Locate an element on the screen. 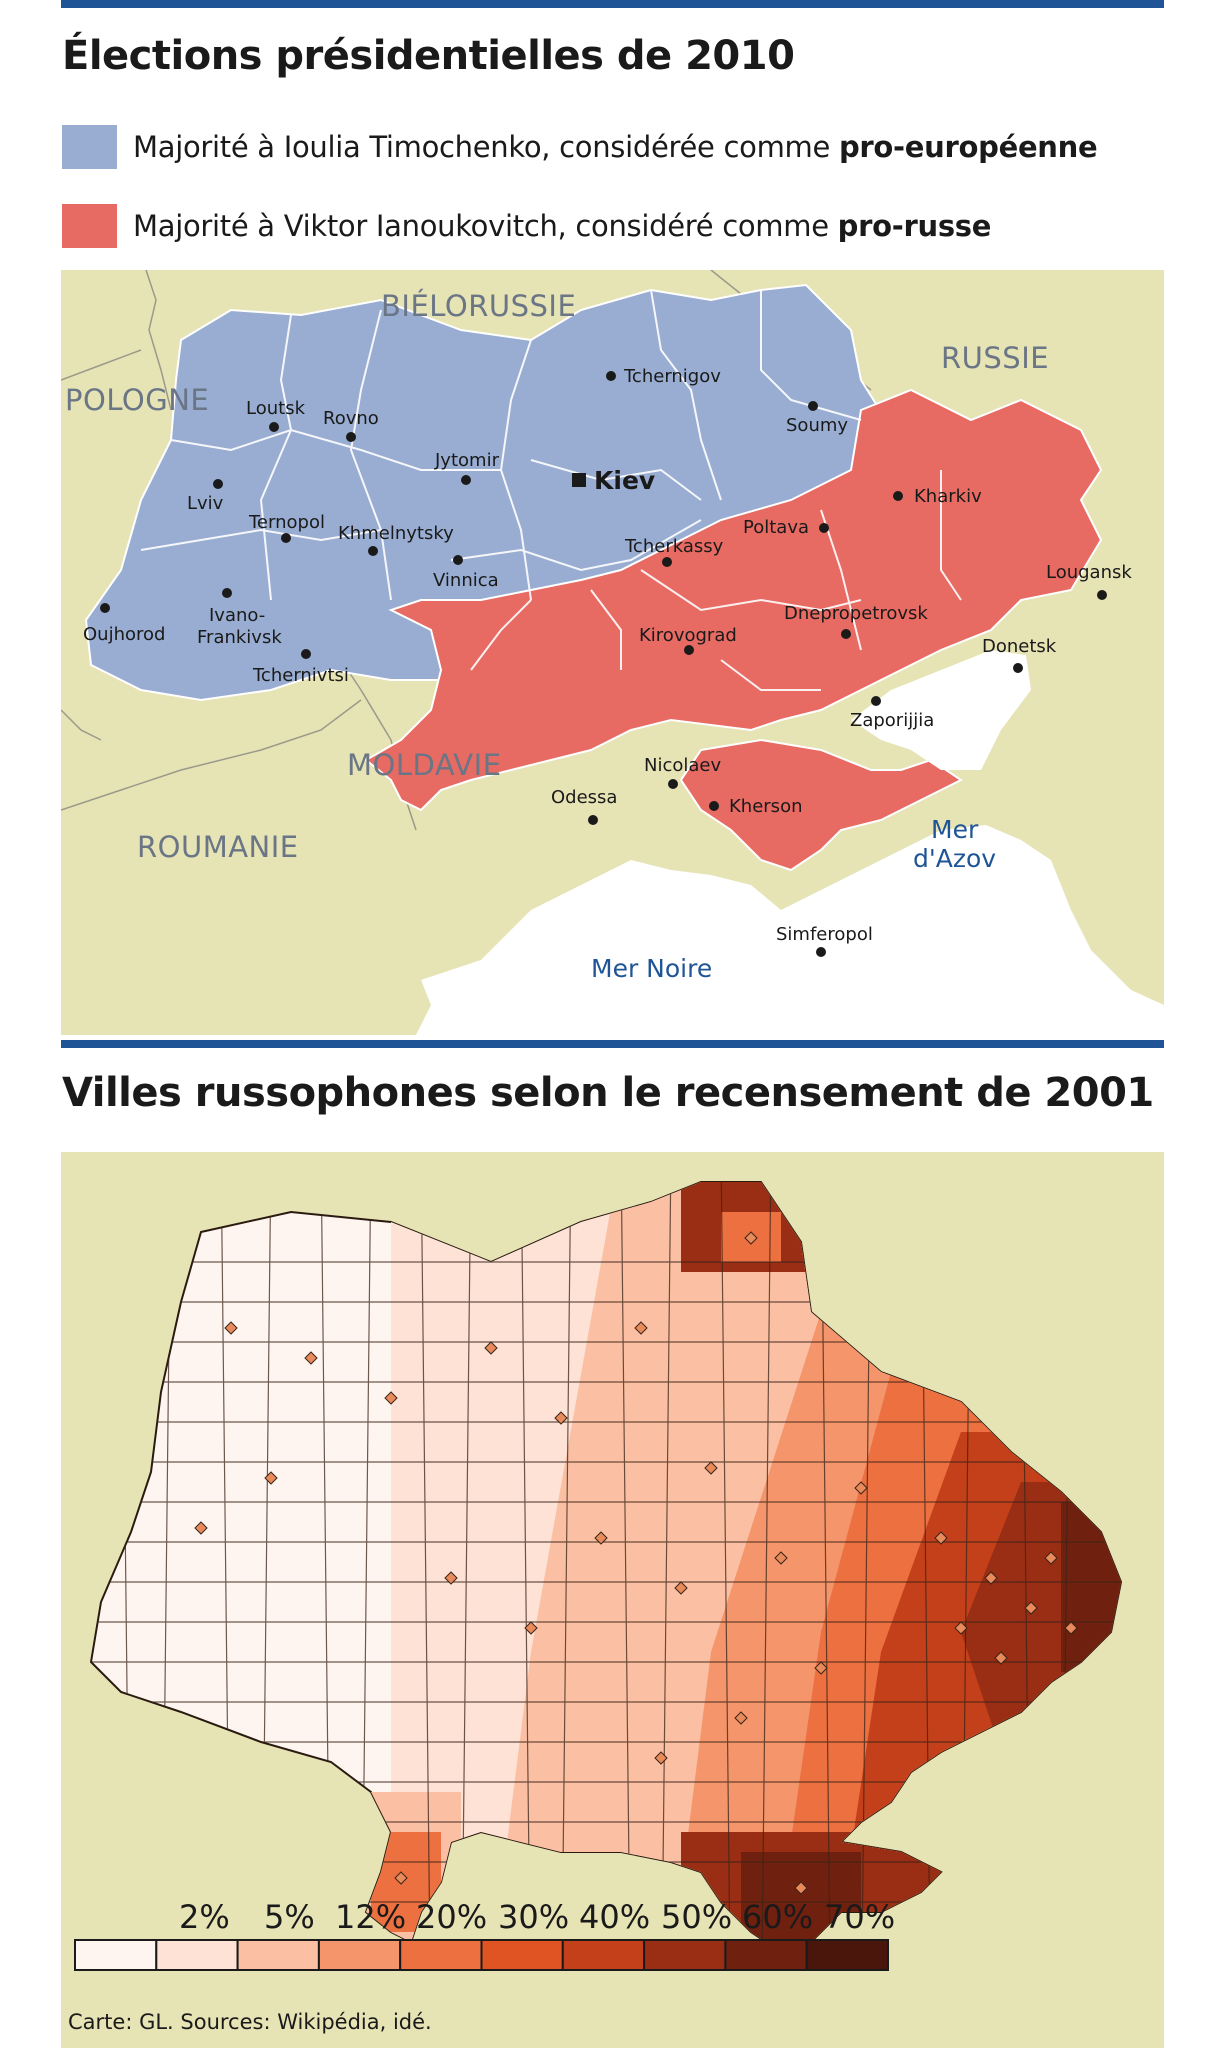 The width and height of the screenshot is (1226, 2048). label-belarus: BIÉLORUSSIE is located at coordinates (478, 306).